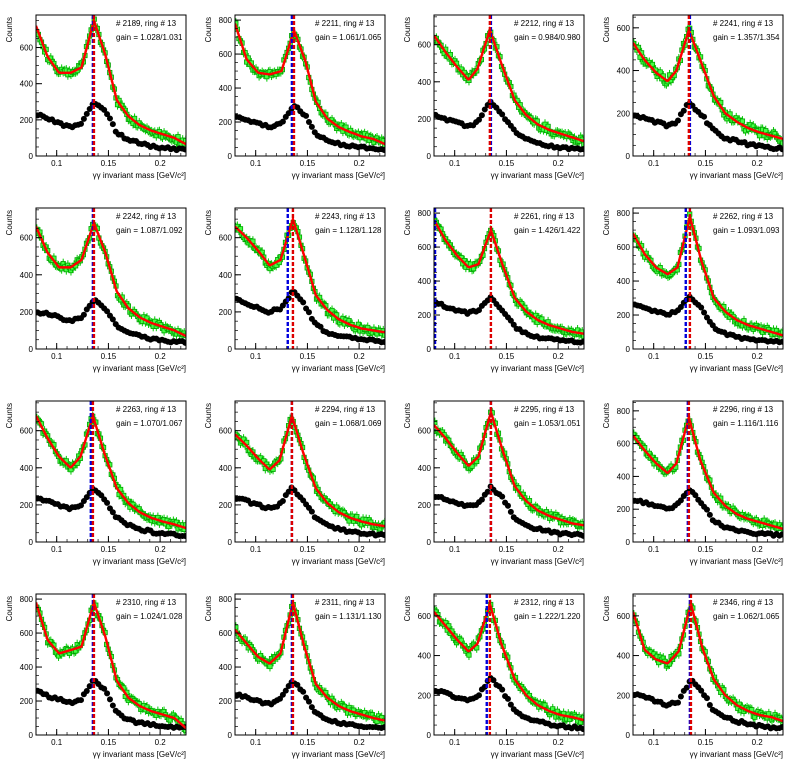 Image resolution: width=796 pixels, height=772 pixels. I want to click on y-tick-label: 800, so click(624, 213).